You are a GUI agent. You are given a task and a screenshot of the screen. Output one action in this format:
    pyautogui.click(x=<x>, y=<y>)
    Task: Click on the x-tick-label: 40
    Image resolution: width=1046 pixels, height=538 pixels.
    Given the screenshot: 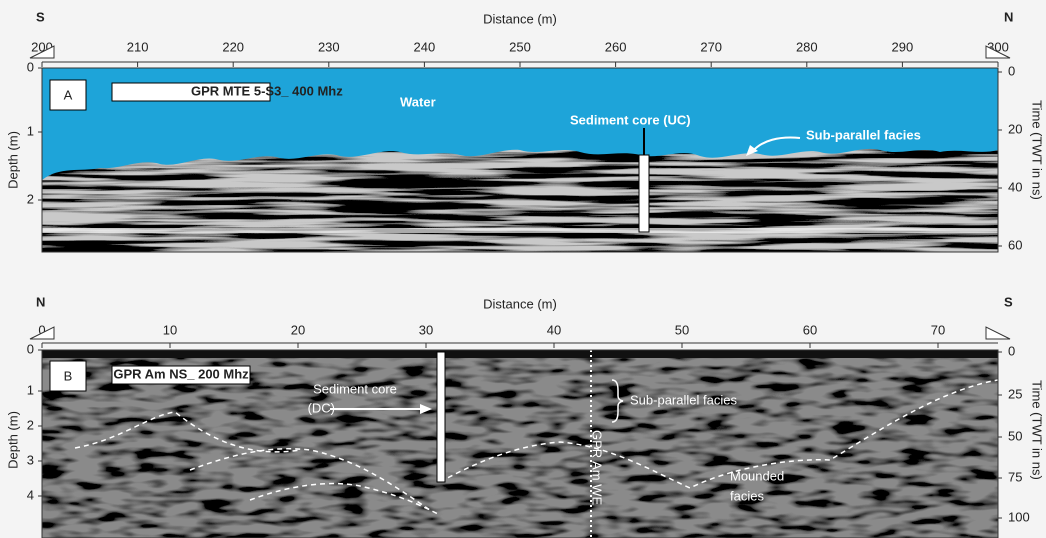 What is the action you would take?
    pyautogui.click(x=554, y=329)
    